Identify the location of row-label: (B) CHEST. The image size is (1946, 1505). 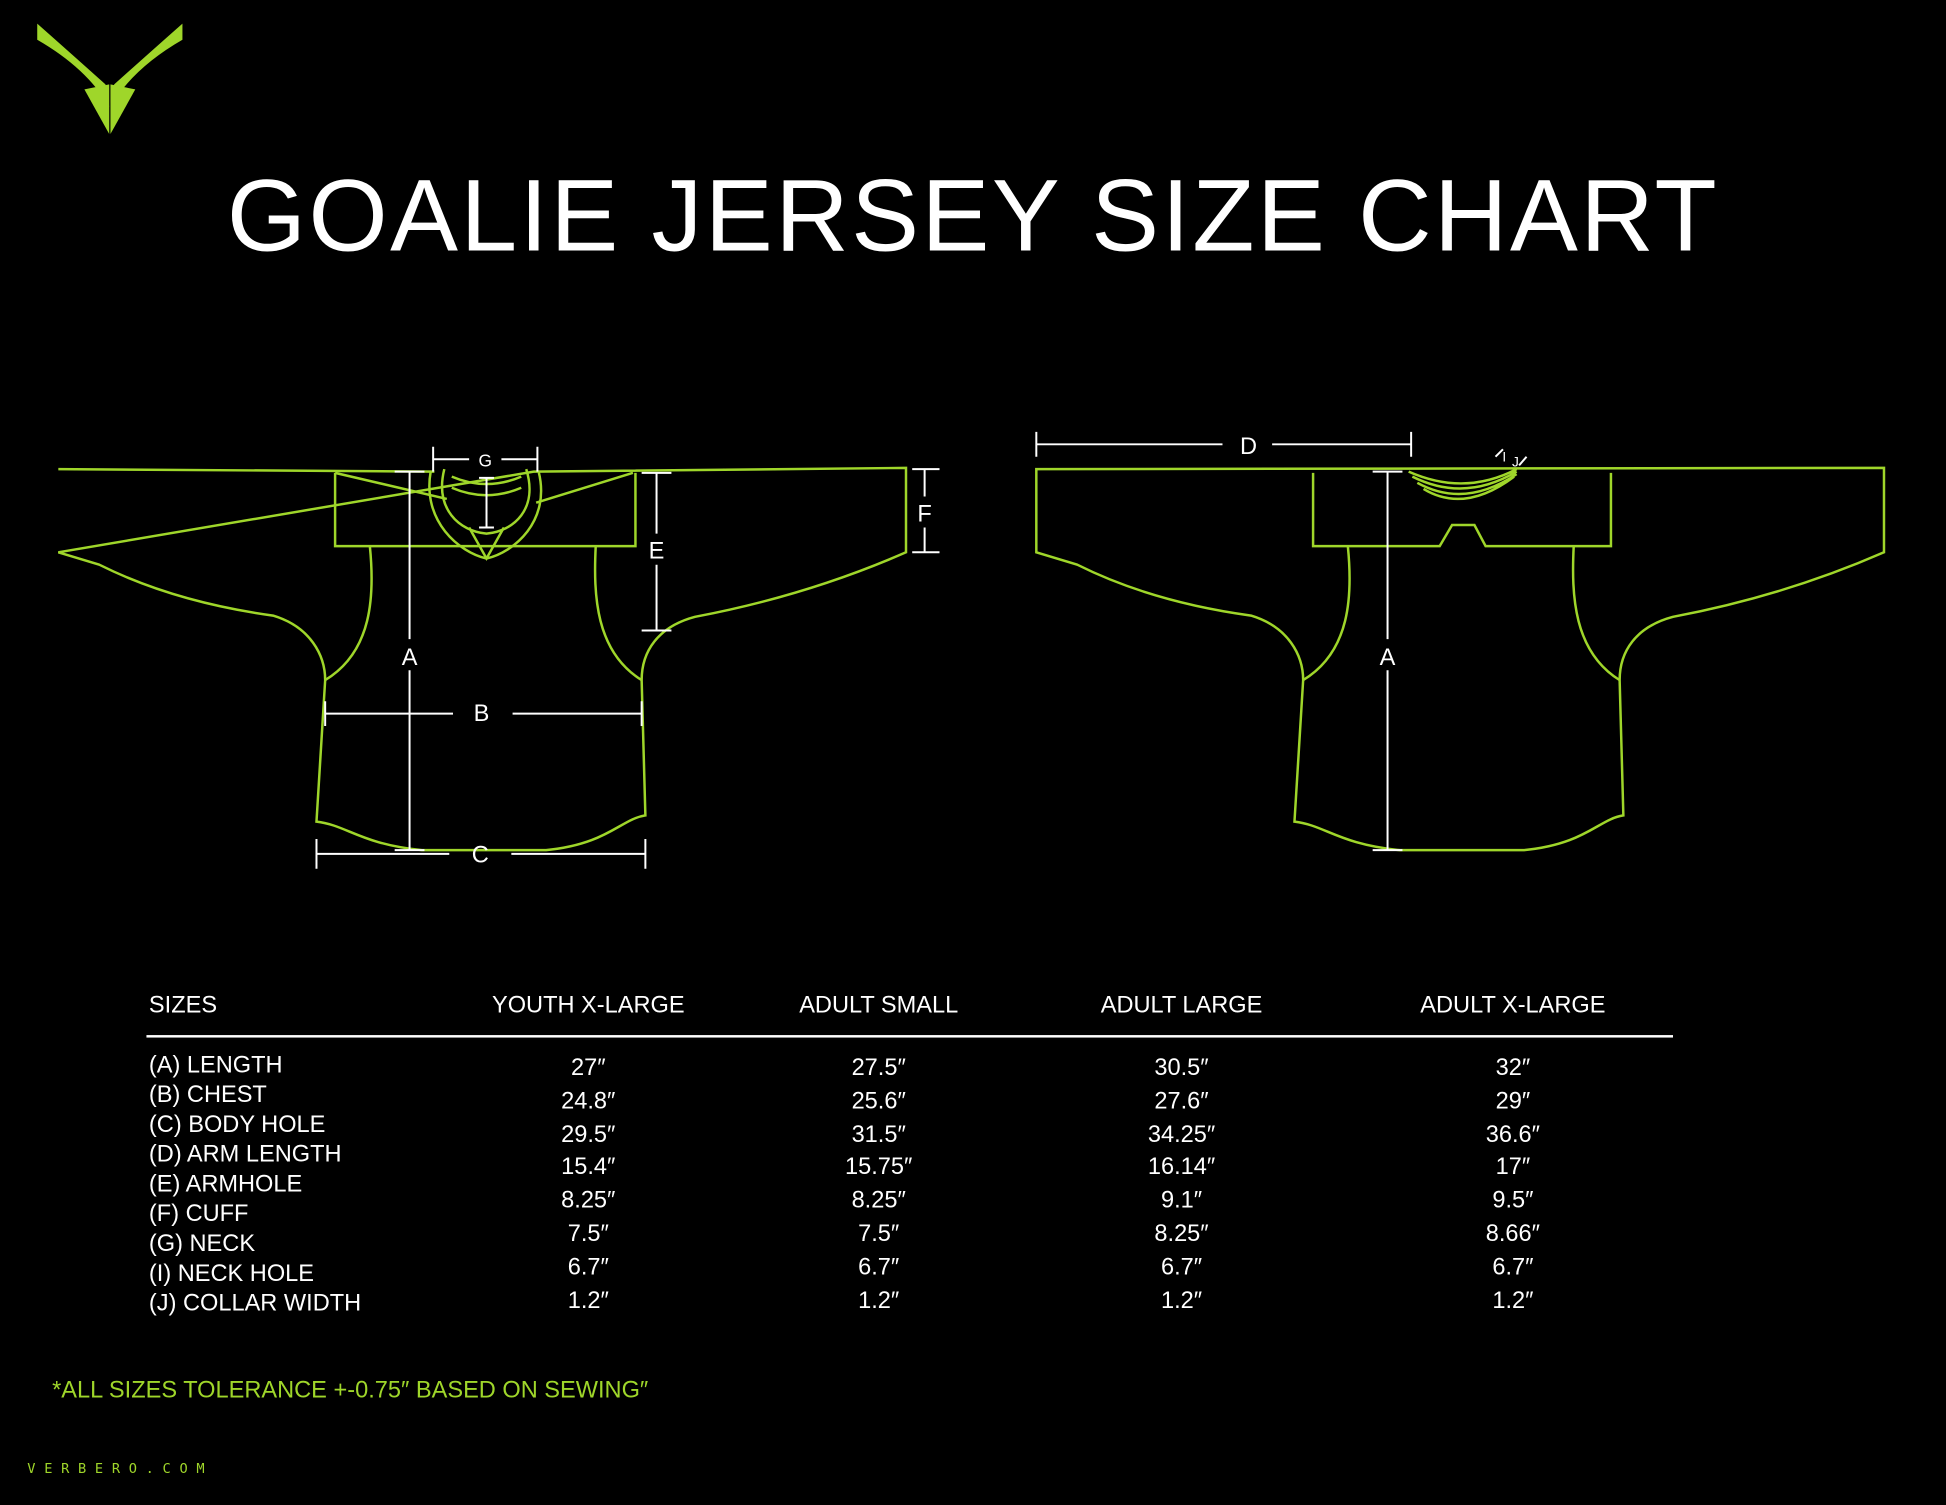
(207, 1095).